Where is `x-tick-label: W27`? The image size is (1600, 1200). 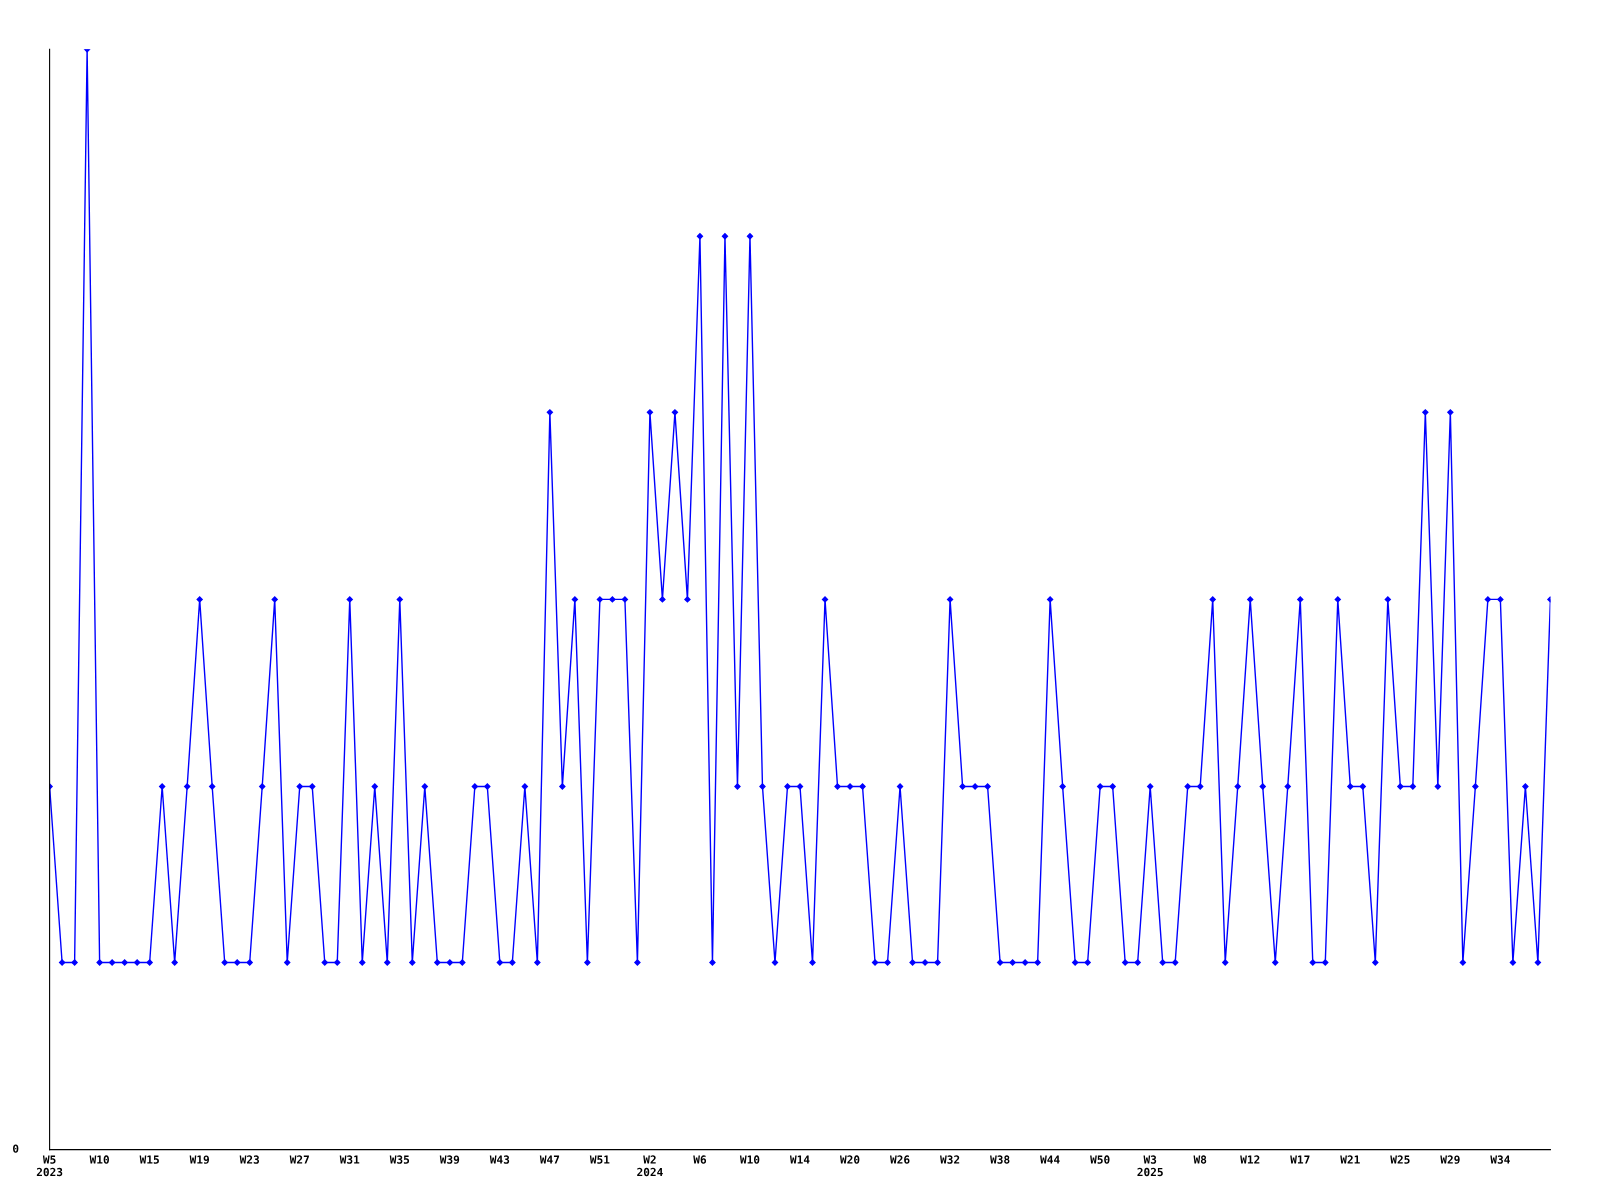
x-tick-label: W27 is located at coordinates (299, 1159).